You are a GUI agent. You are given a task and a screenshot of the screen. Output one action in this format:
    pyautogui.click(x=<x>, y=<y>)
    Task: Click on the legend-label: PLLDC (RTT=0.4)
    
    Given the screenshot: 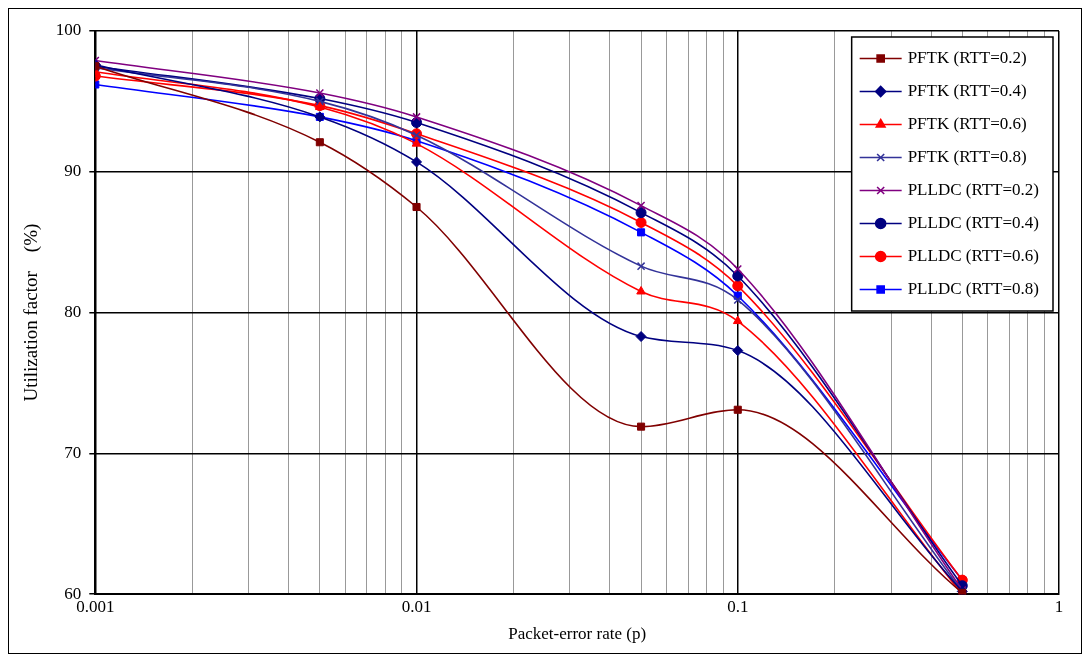 What is the action you would take?
    pyautogui.click(x=973, y=222)
    